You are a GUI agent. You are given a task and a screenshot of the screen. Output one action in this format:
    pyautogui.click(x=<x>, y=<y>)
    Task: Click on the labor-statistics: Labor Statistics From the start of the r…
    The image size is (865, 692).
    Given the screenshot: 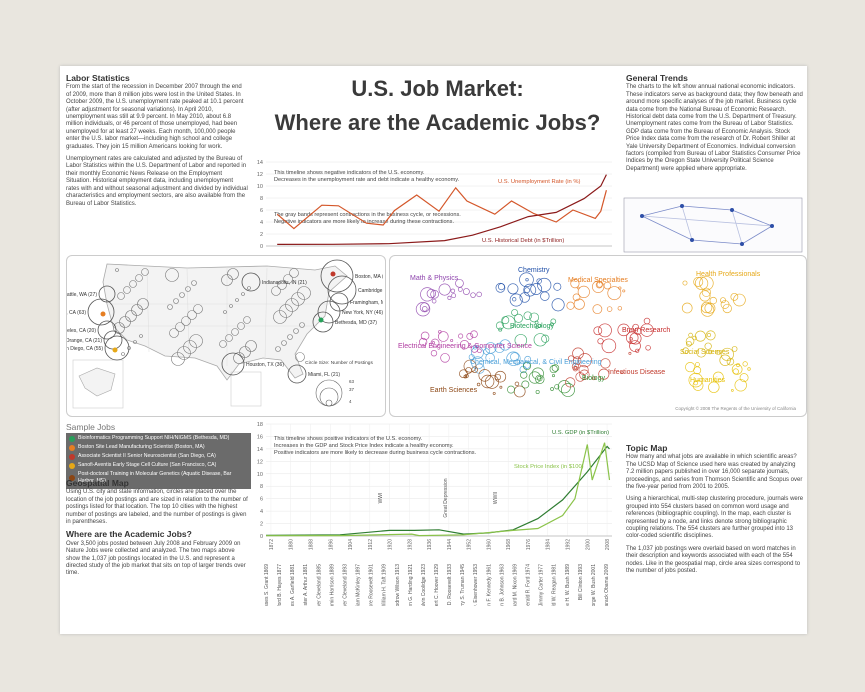 What is the action you would take?
    pyautogui.click(x=157, y=143)
    